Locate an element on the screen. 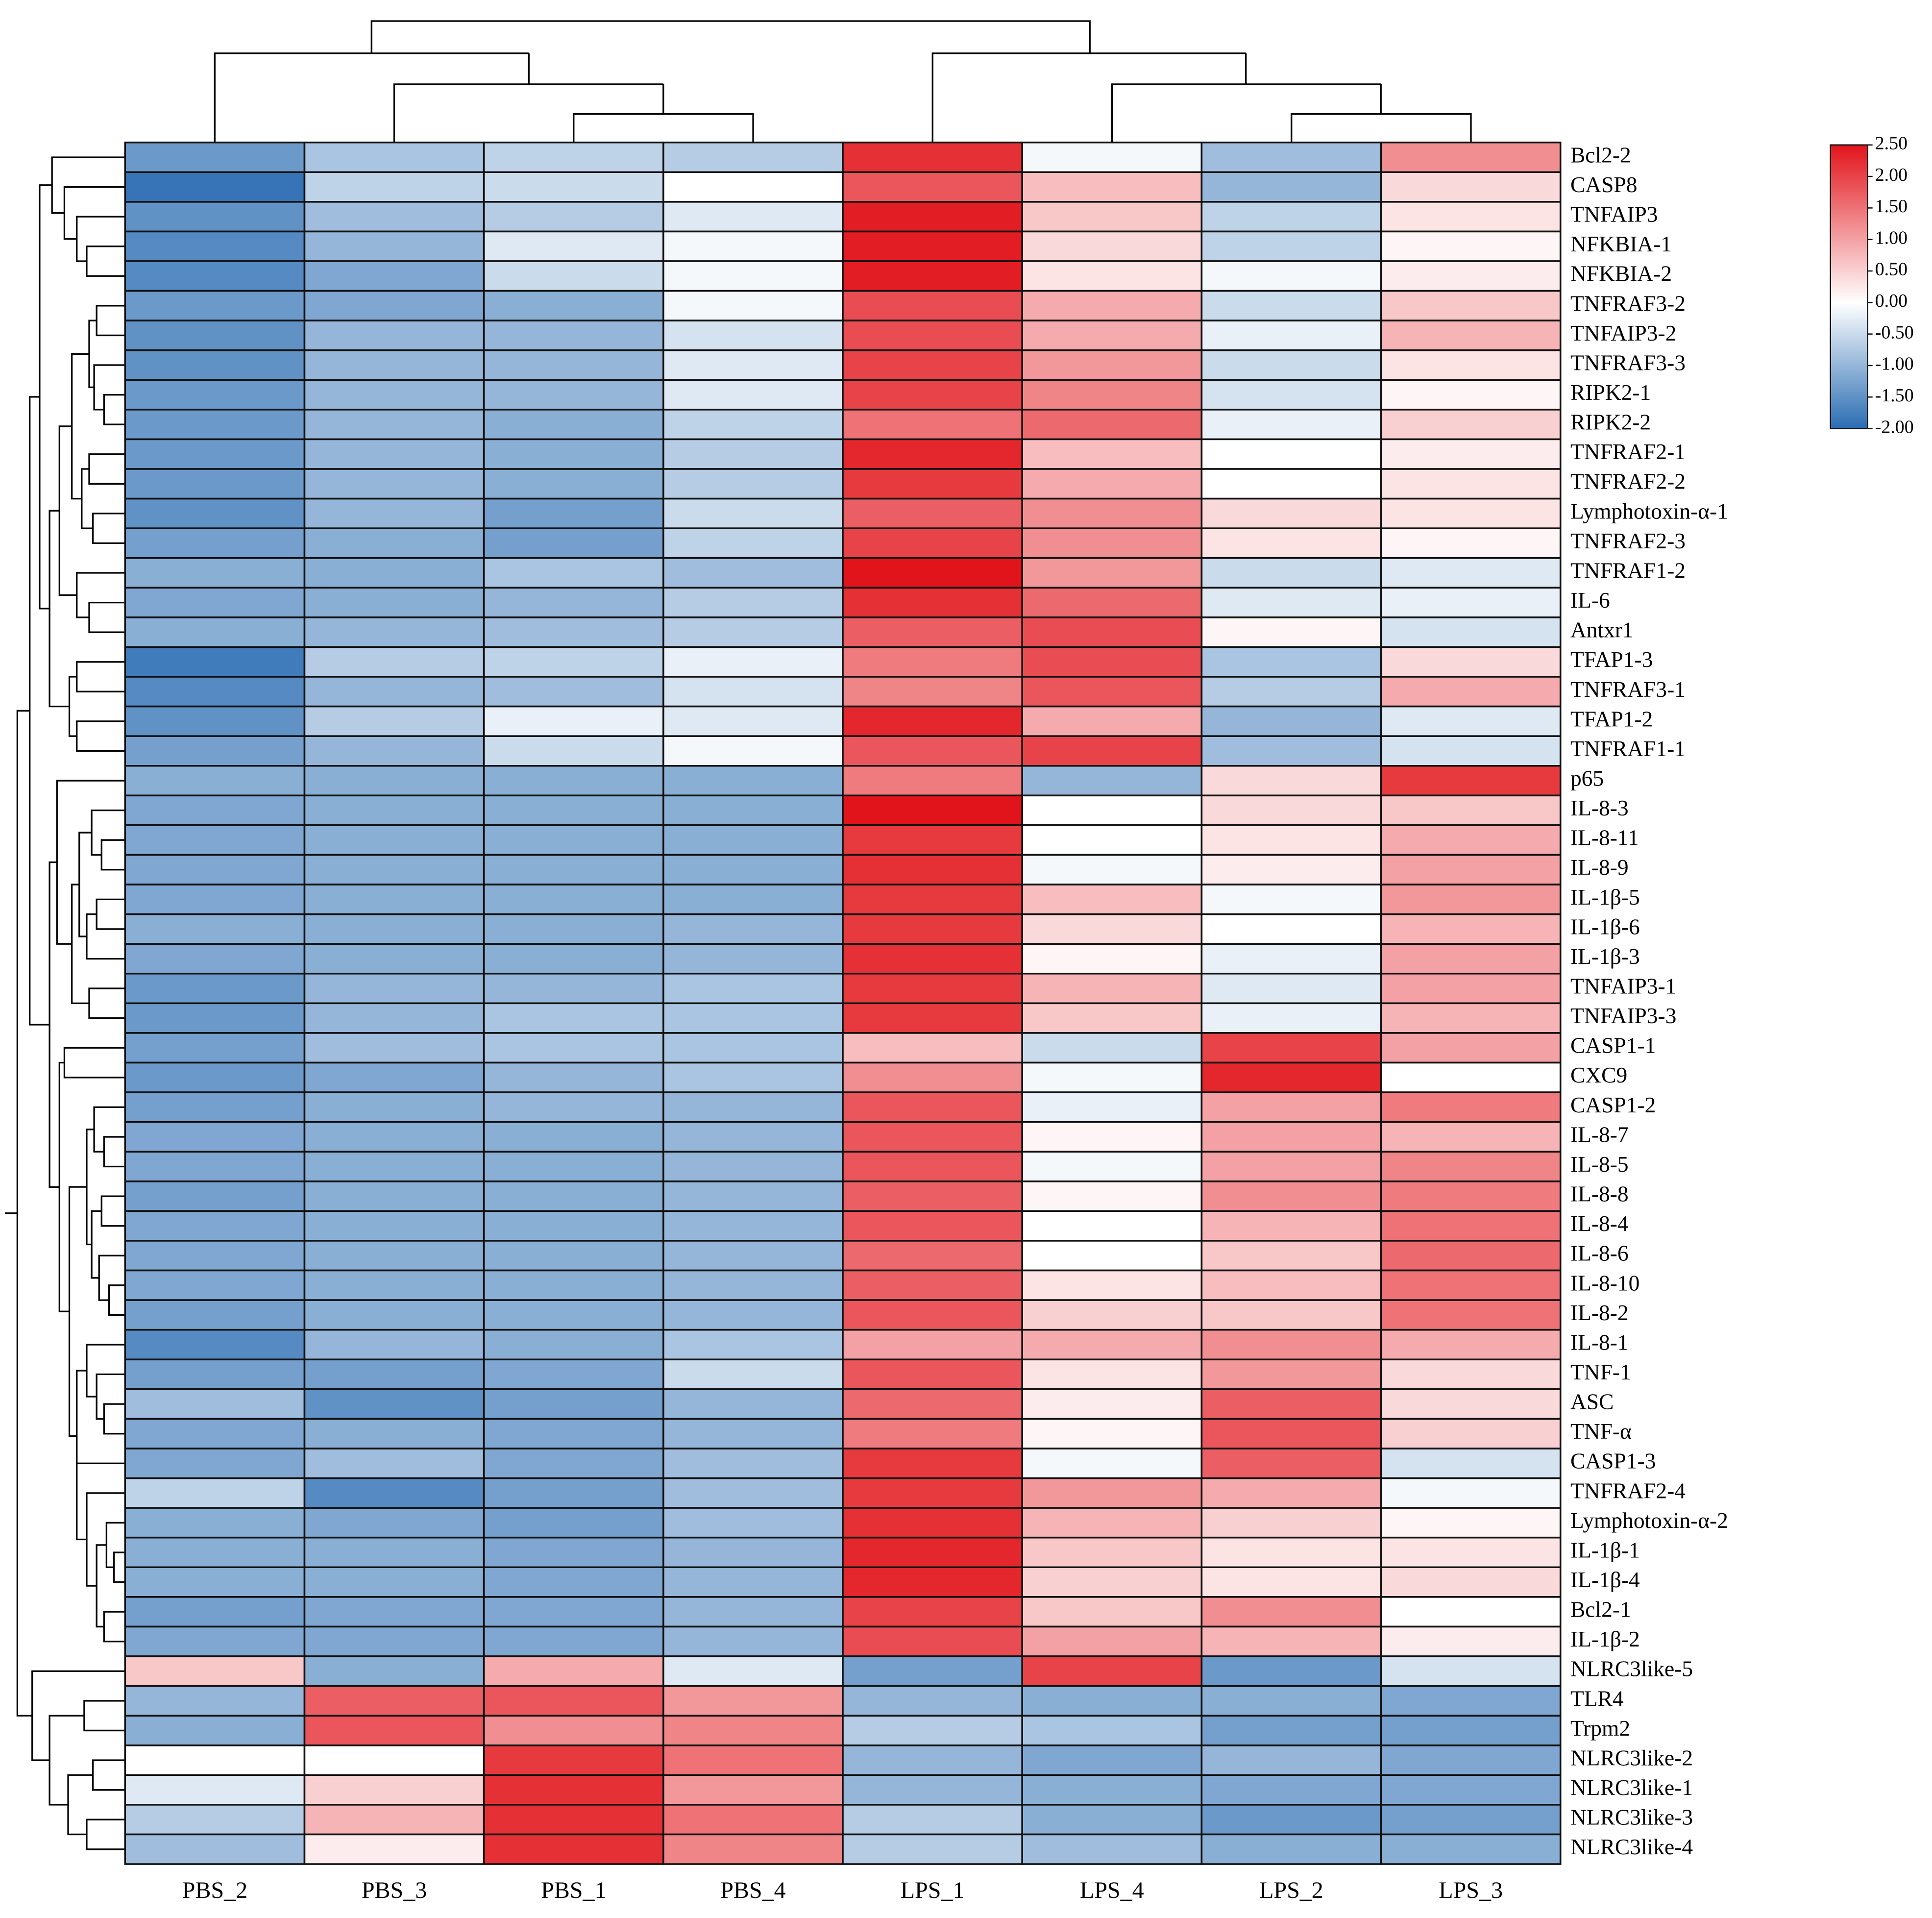  row-label: NFKBIA-2 is located at coordinates (1621, 273).